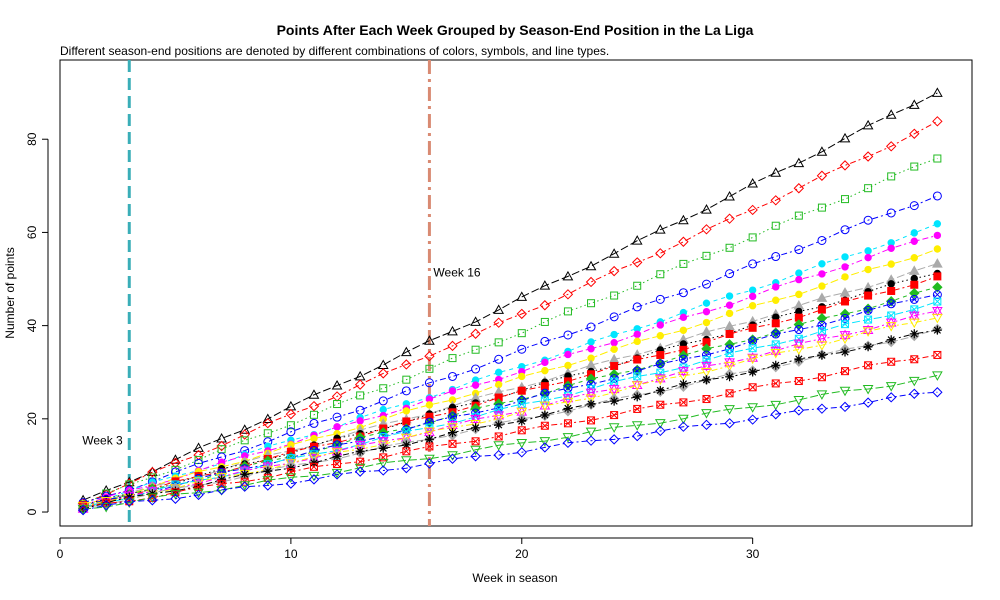 Image resolution: width=1000 pixels, height=600 pixels. Describe the element at coordinates (291, 554) in the screenshot. I see `x-tick-label: 10` at that location.